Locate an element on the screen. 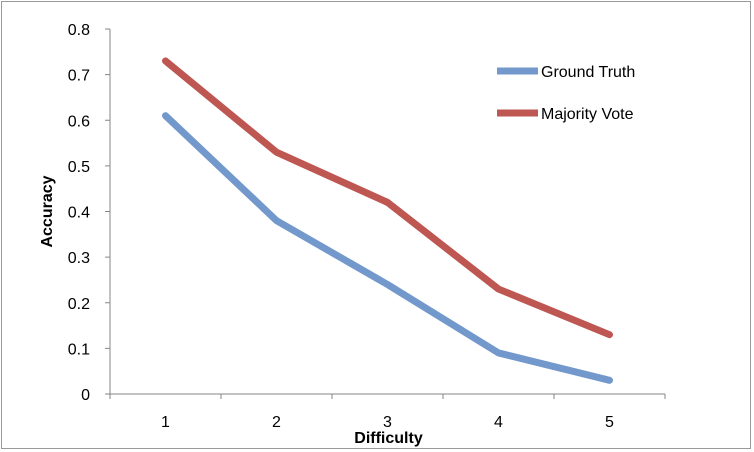  y-tick-label: 0.8 is located at coordinates (79, 30).